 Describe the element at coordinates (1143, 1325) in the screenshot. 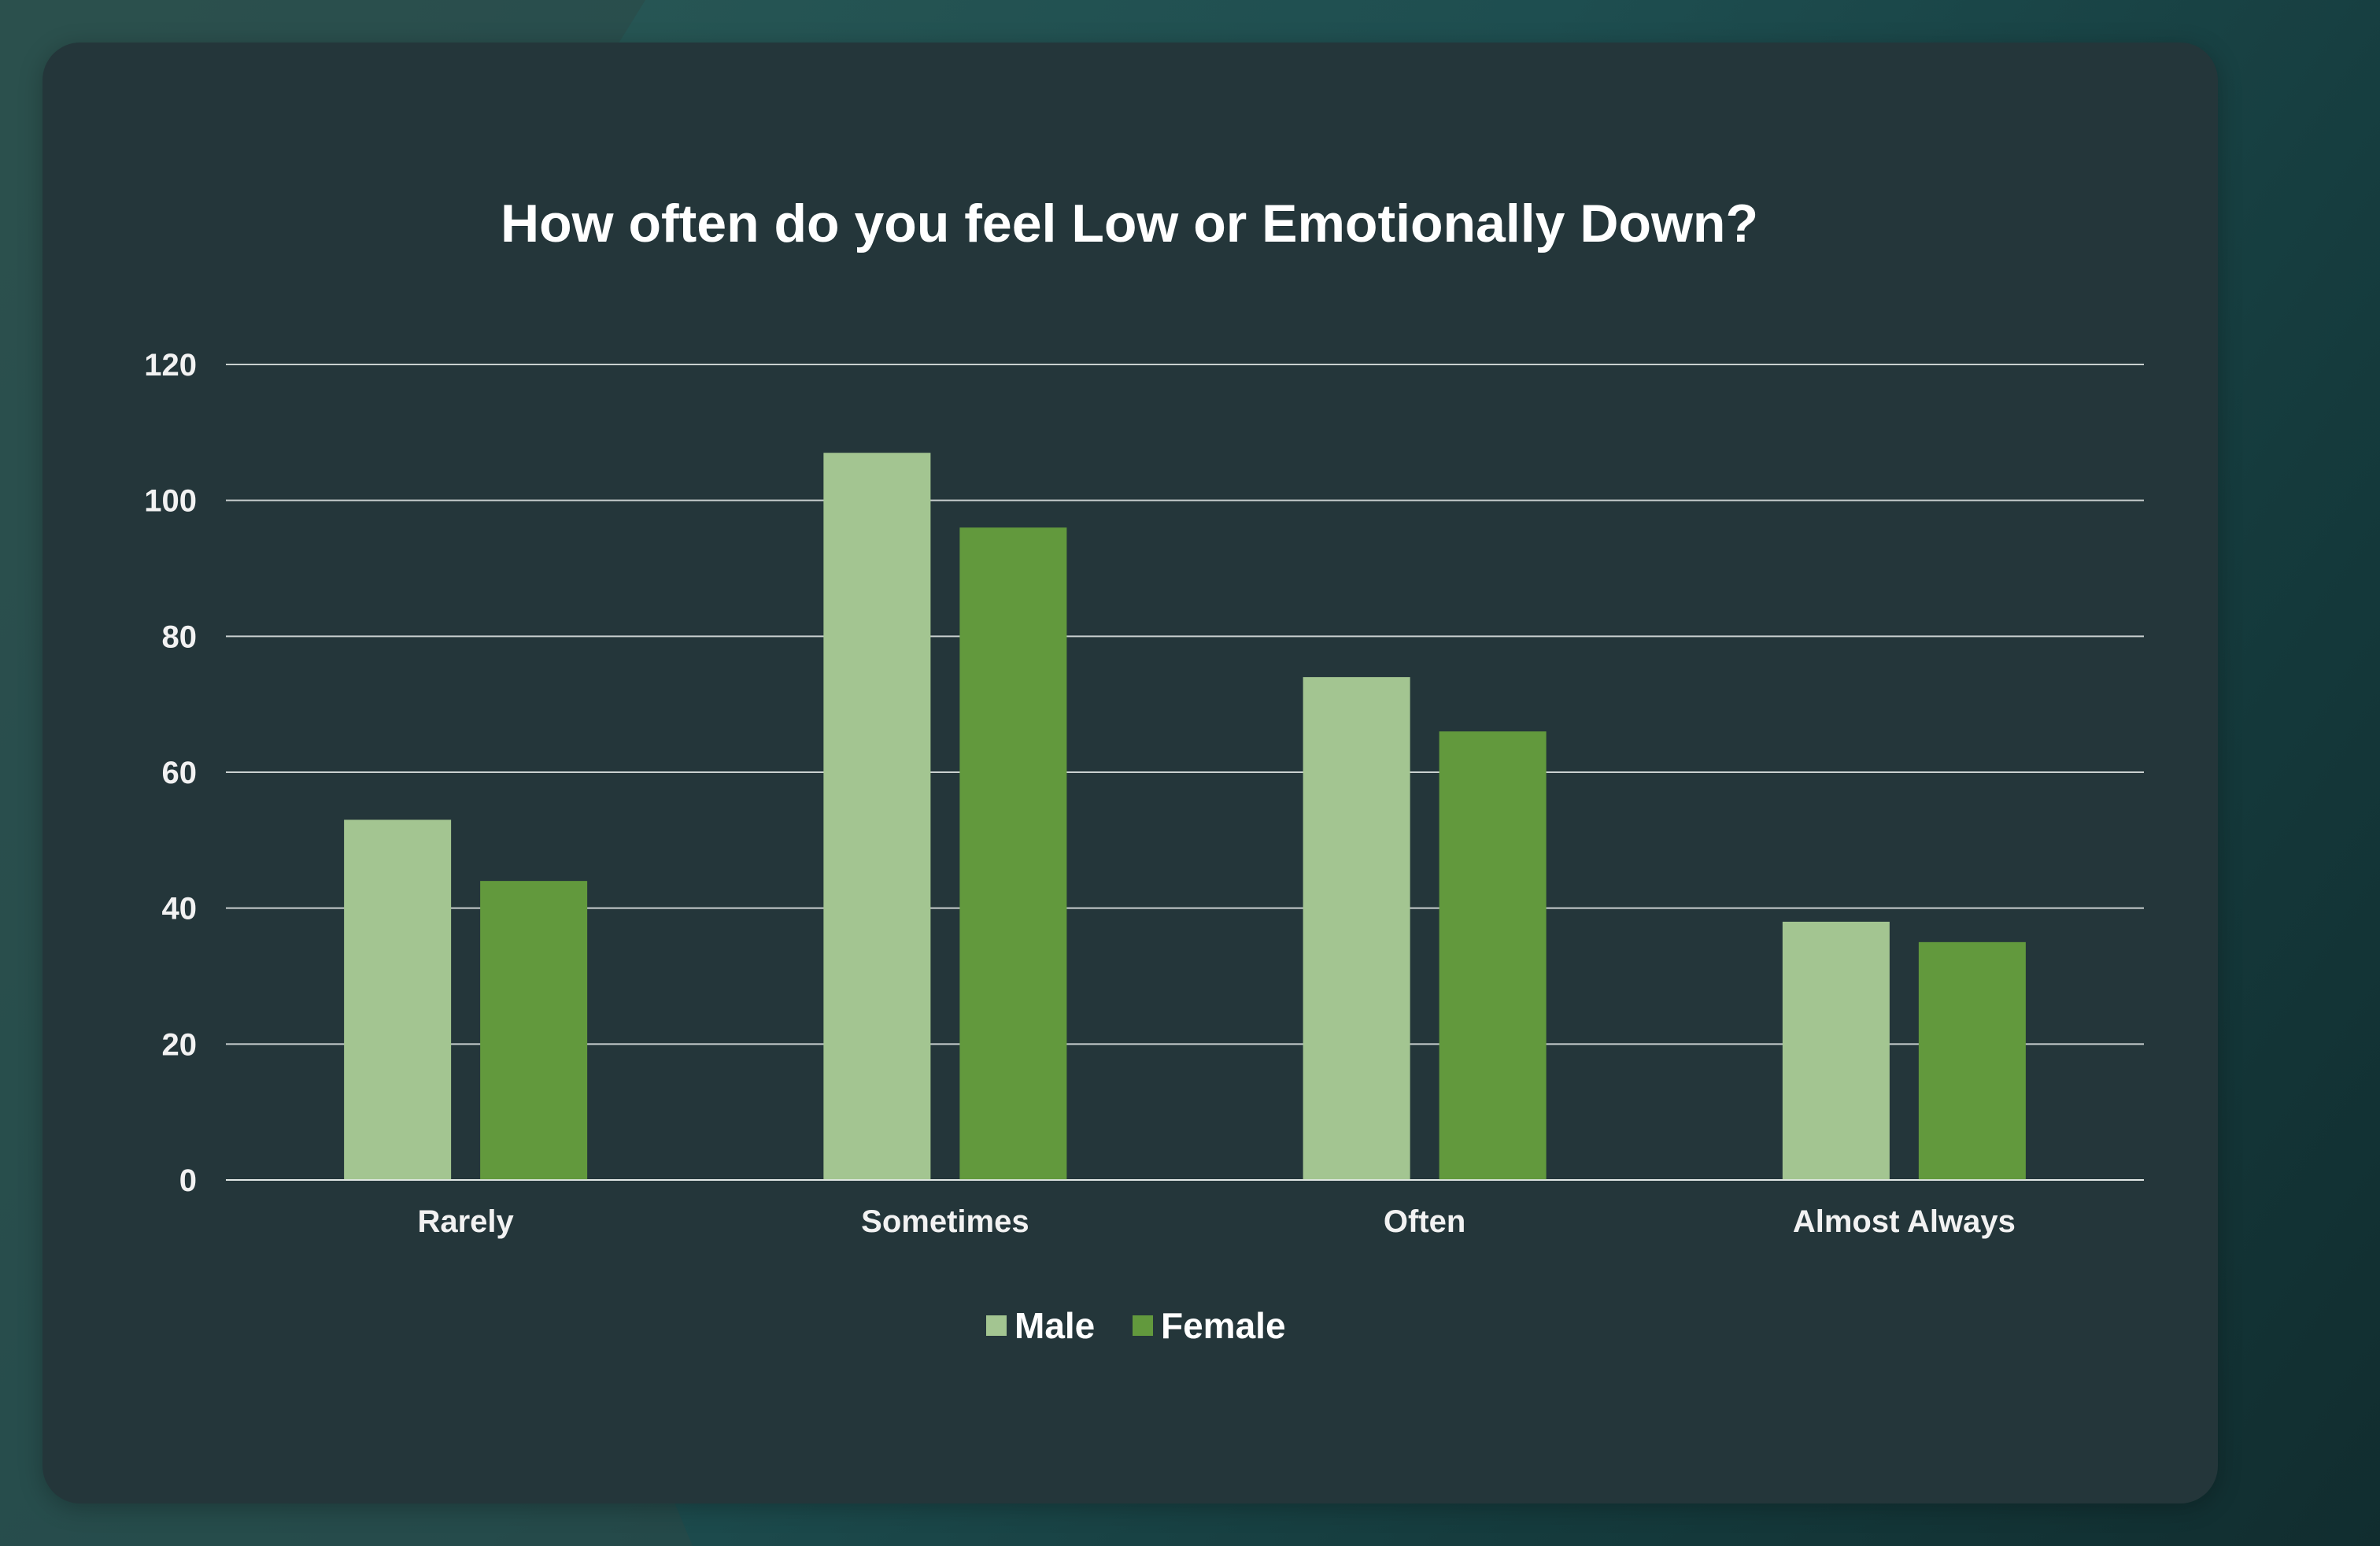

I see `legend-swatch-female` at that location.